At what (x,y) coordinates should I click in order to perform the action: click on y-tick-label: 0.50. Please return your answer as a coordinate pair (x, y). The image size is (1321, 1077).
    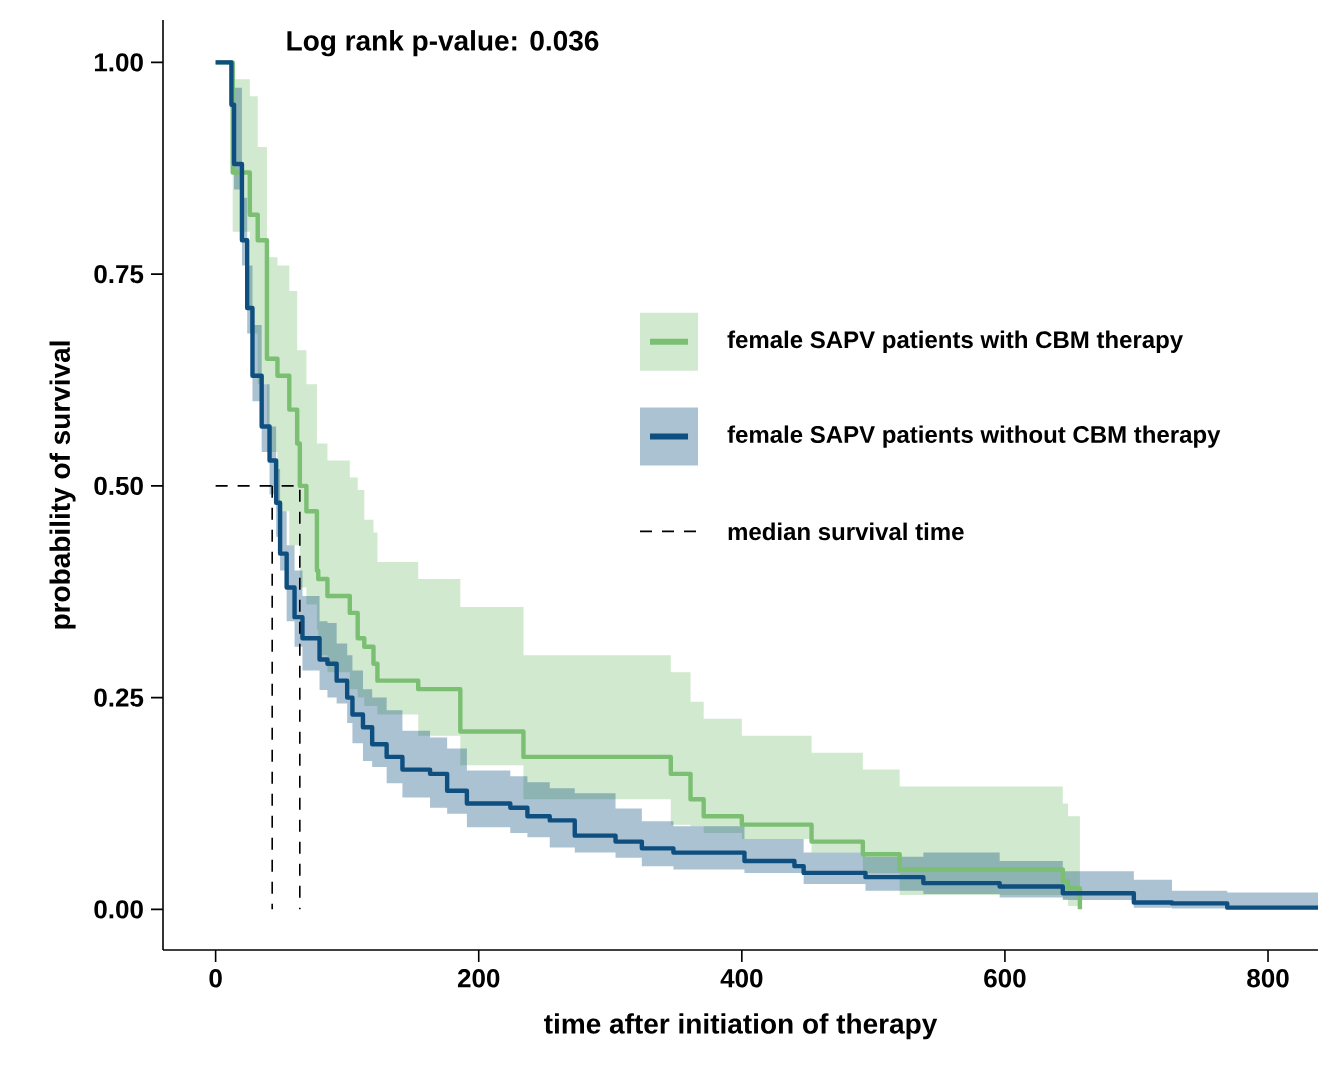
    Looking at the image, I should click on (118, 486).